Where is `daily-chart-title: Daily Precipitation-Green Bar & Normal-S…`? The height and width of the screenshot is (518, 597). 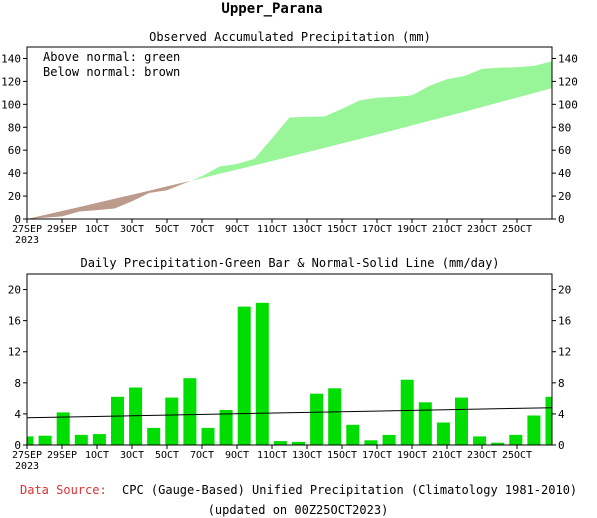
daily-chart-title: Daily Precipitation-Green Bar & Normal-S… is located at coordinates (289, 263).